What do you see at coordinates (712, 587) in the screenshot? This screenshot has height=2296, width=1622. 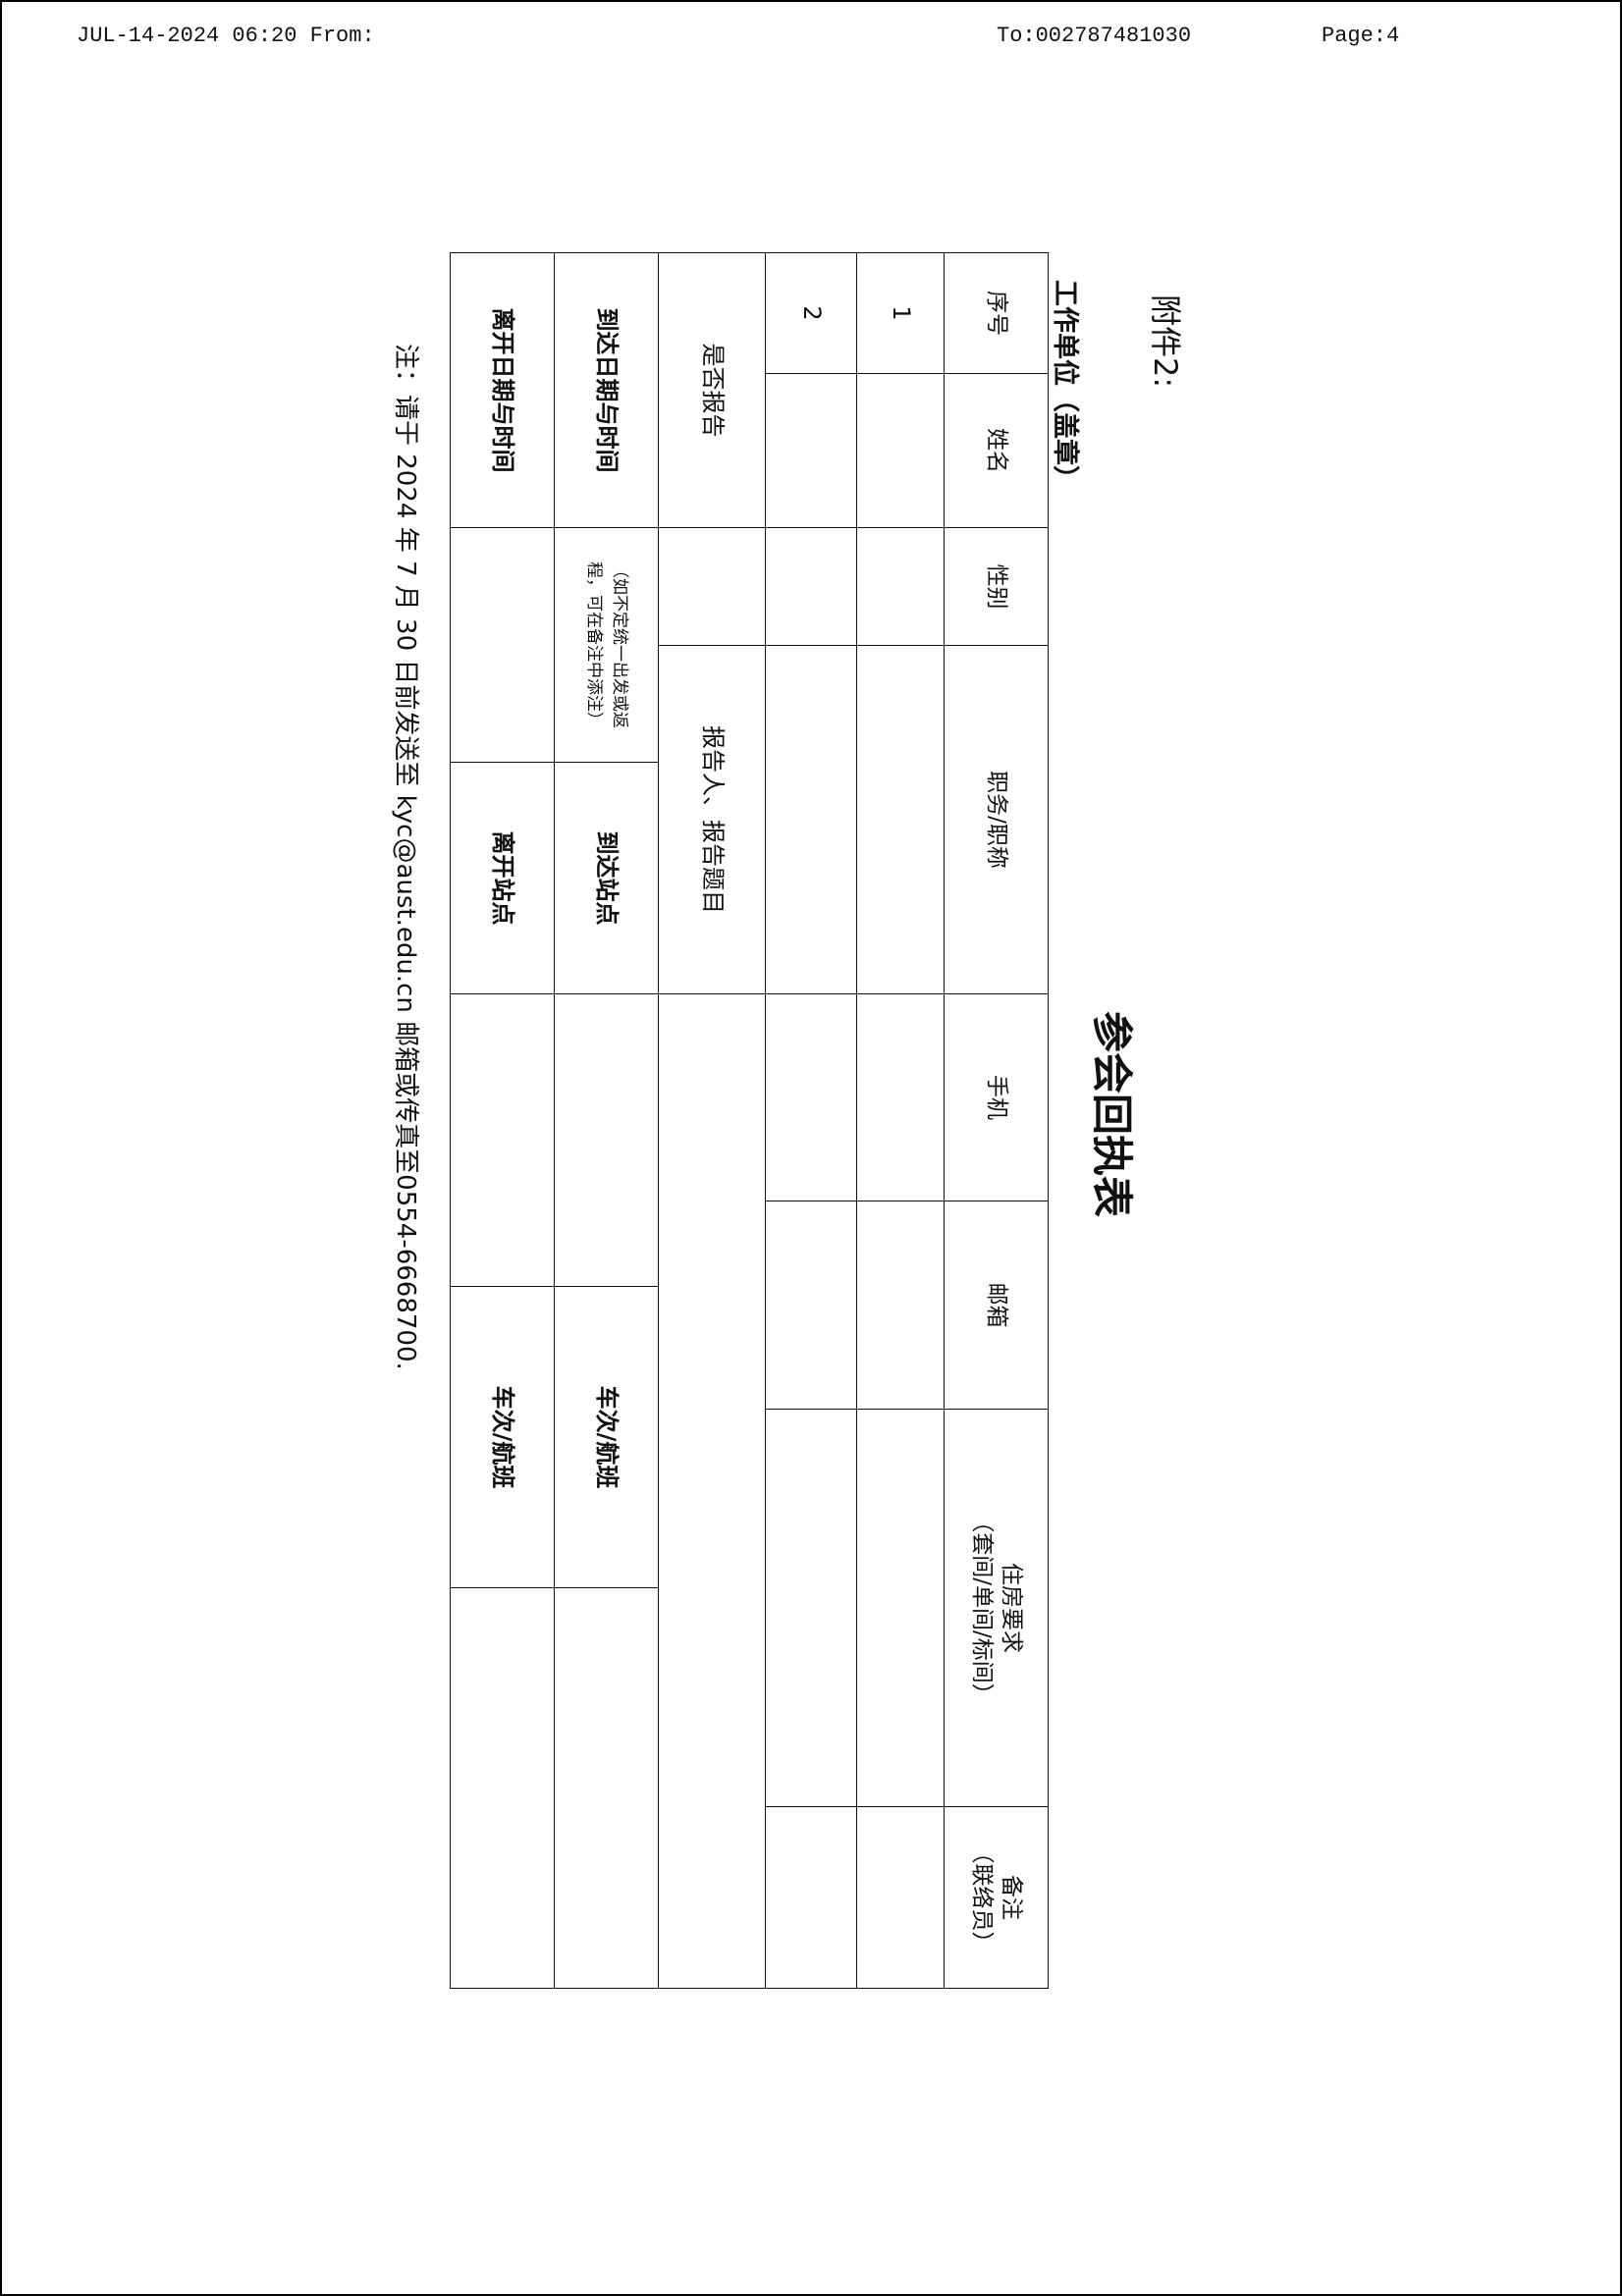 I see `report-answer-field` at bounding box center [712, 587].